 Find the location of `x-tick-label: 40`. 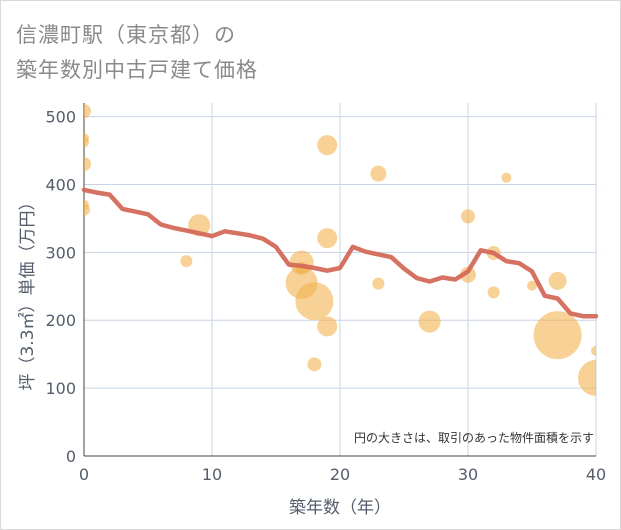

x-tick-label: 40 is located at coordinates (596, 474).